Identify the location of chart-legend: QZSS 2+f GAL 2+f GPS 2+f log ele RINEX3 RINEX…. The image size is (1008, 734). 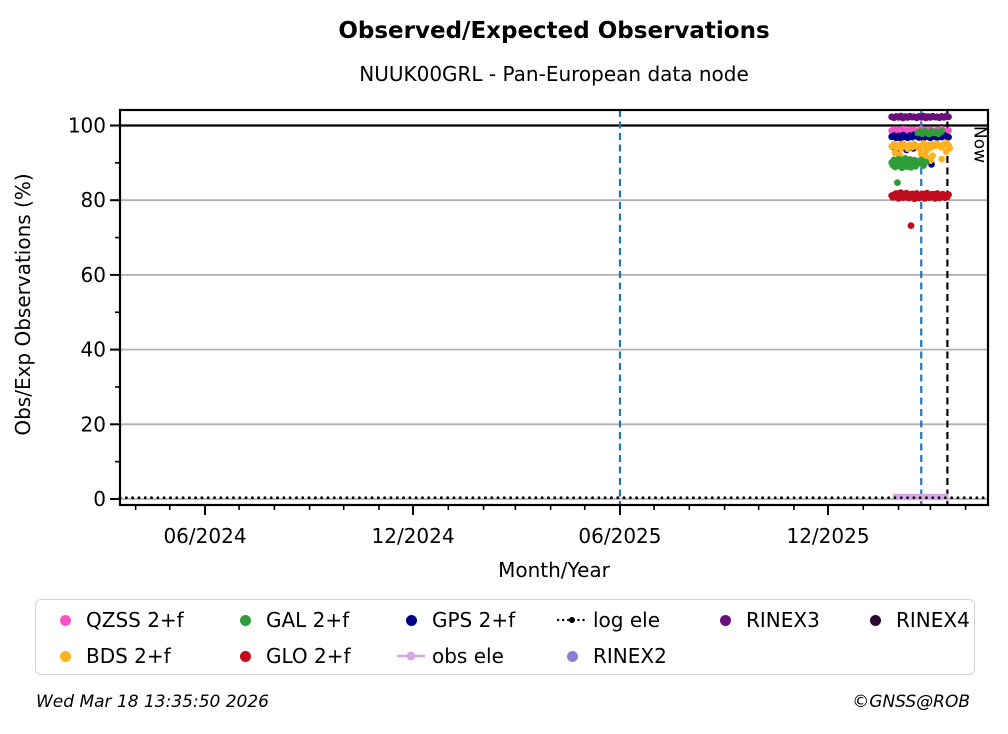
(505, 637).